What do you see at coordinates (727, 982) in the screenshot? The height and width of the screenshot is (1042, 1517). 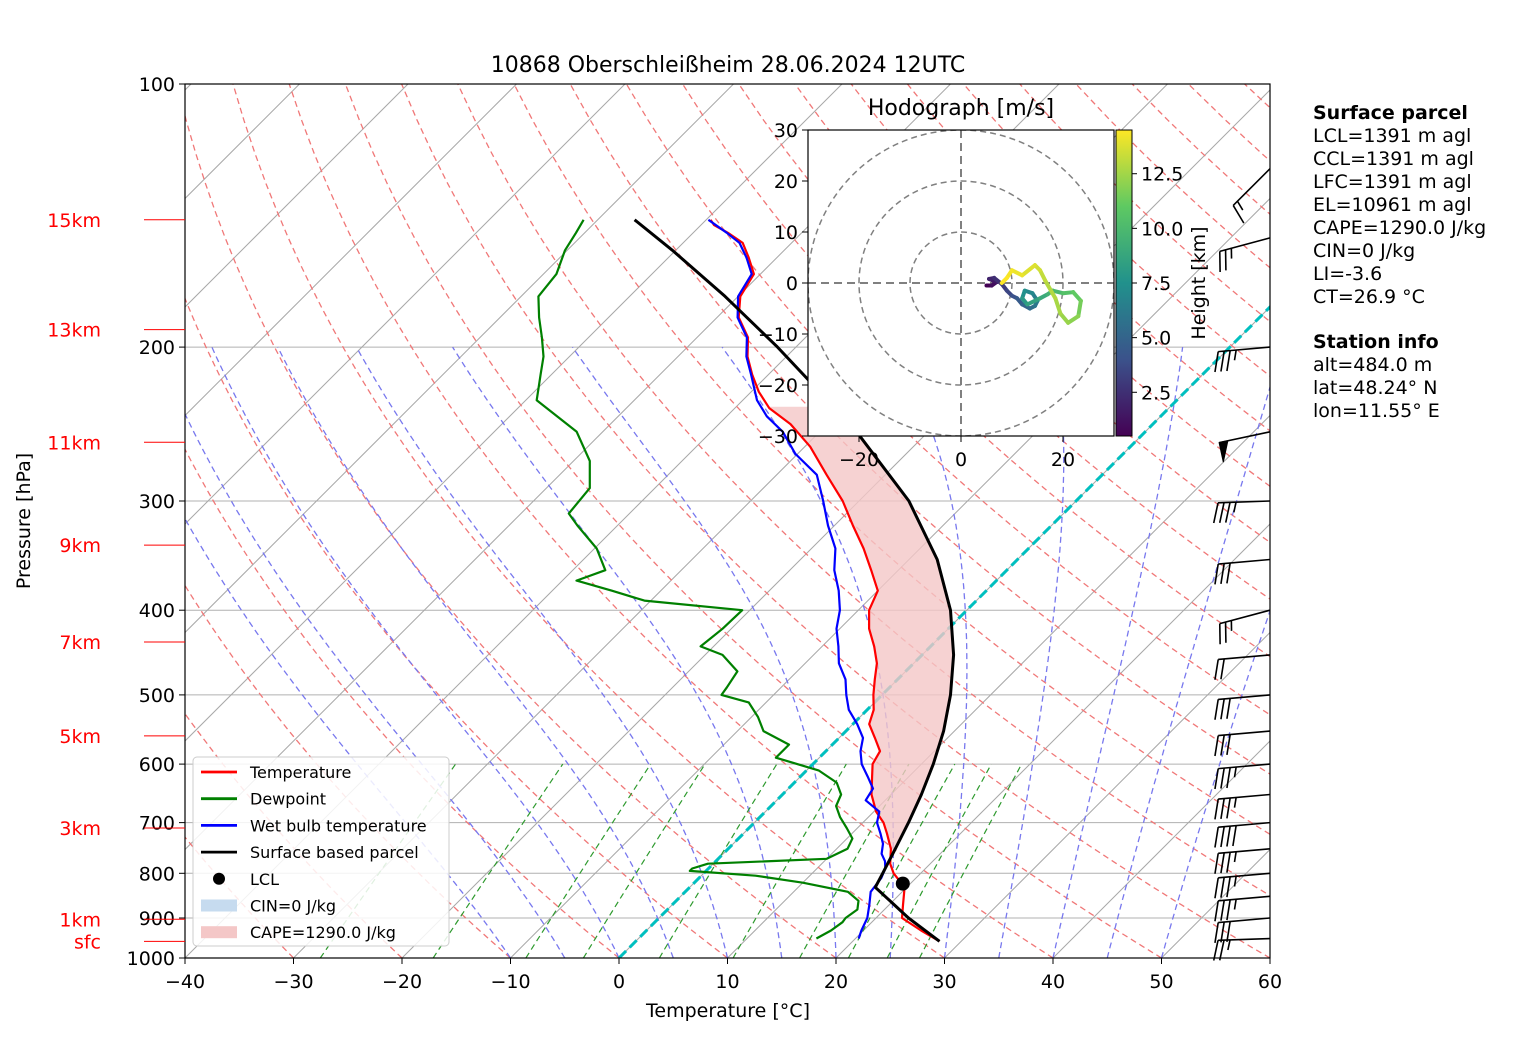 I see `x-tick-label: 10` at bounding box center [727, 982].